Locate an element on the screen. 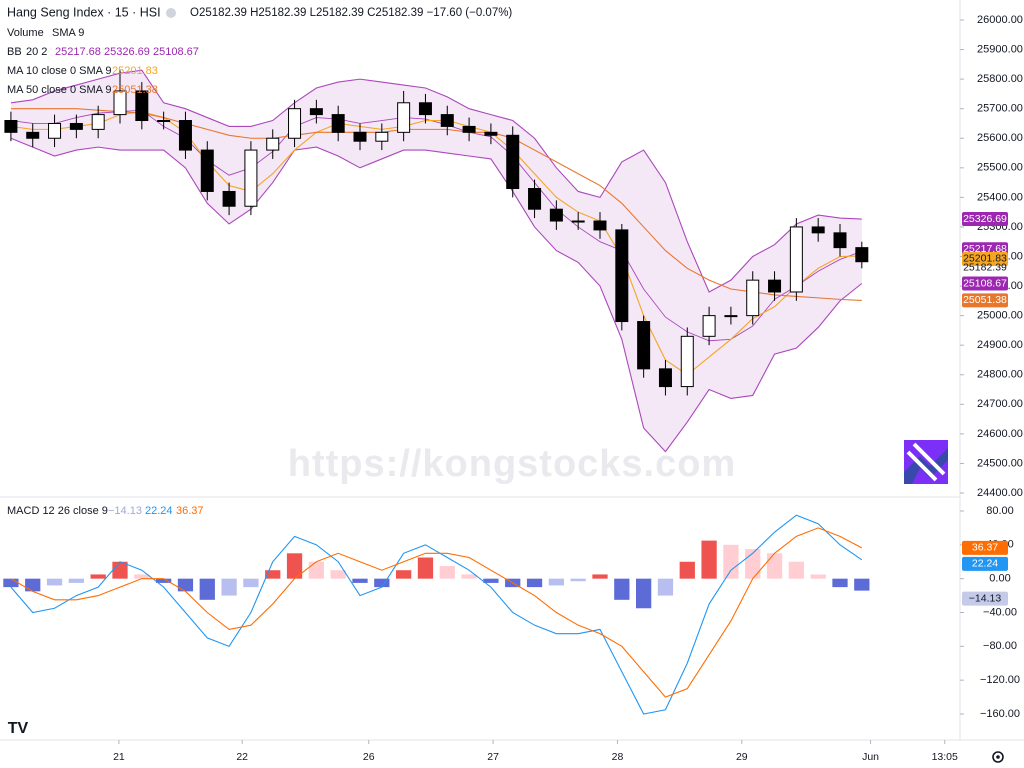  macd-badge: 22.24 is located at coordinates (985, 564).